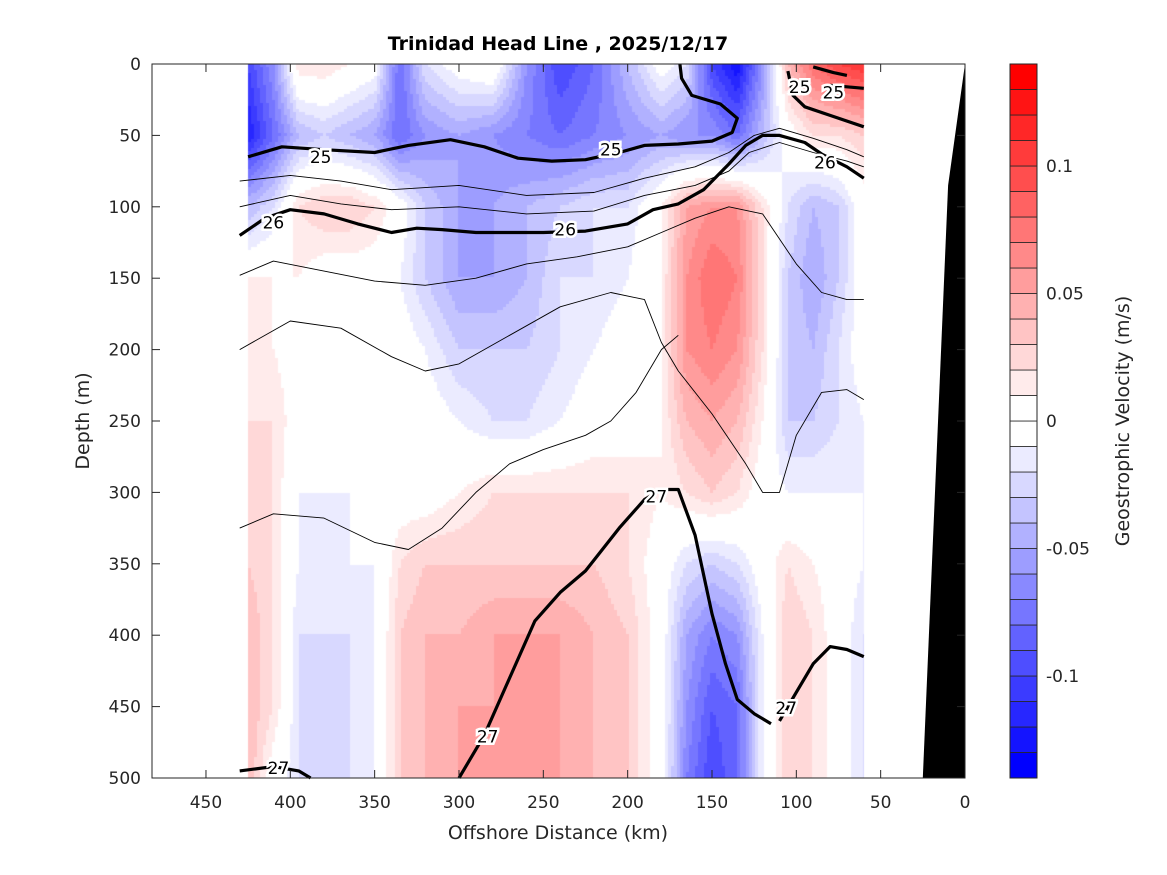 The width and height of the screenshot is (1167, 875). I want to click on colorbar-tick-label: 0.1, so click(1059, 167).